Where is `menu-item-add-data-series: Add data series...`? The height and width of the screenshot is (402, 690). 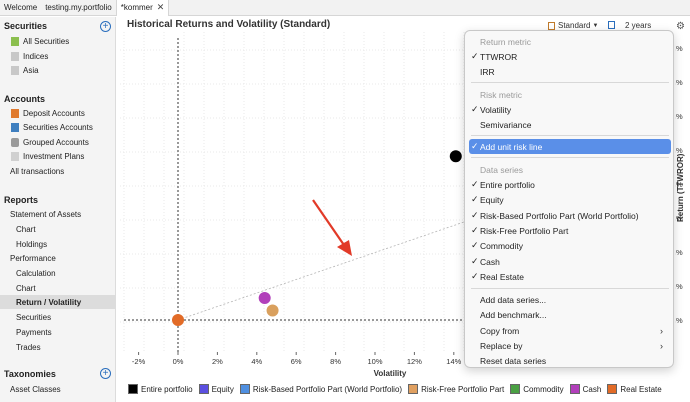 menu-item-add-data-series: Add data series... is located at coordinates (570, 299).